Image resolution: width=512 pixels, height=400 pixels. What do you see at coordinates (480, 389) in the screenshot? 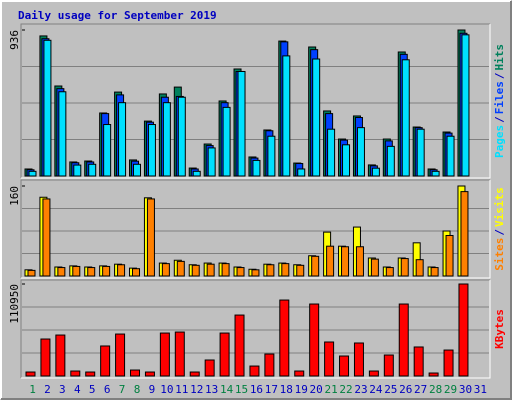
I see `x-tick-label: 31` at bounding box center [480, 389].